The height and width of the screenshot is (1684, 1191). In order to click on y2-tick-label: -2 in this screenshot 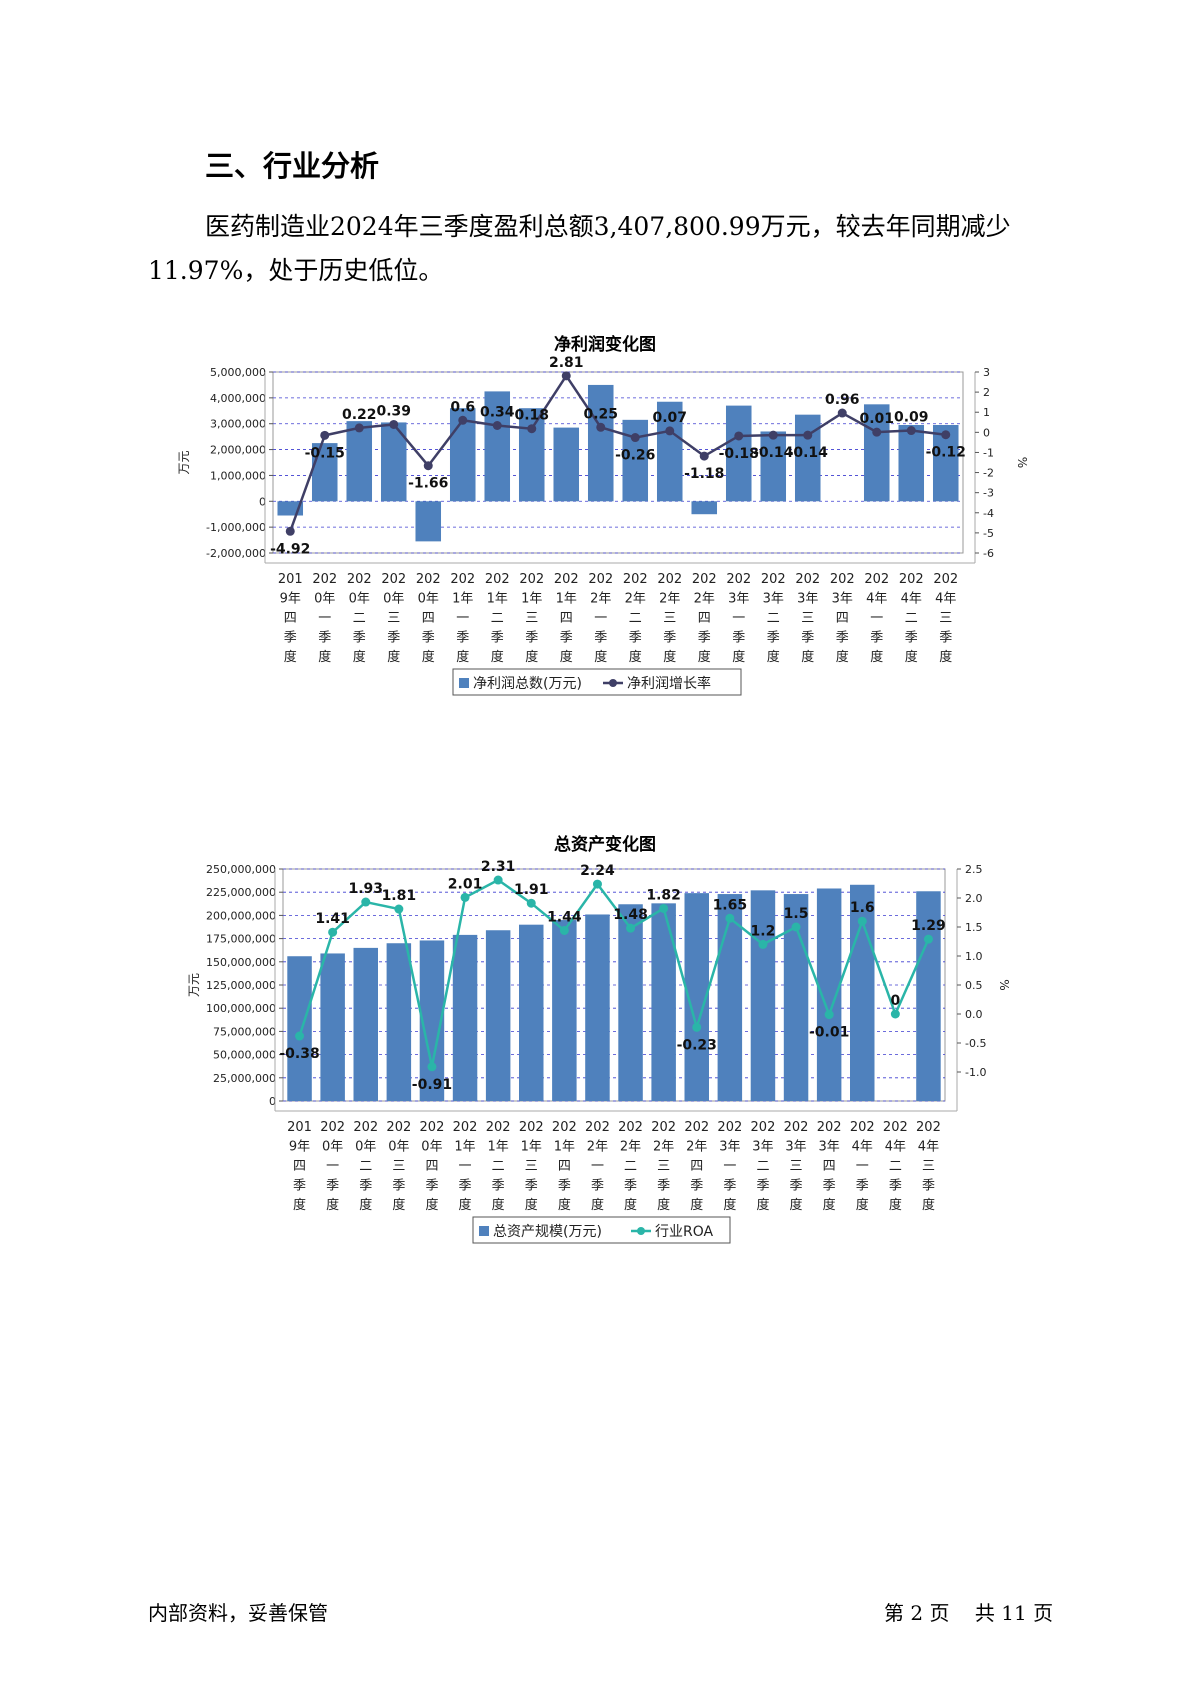, I will do `click(988, 473)`.